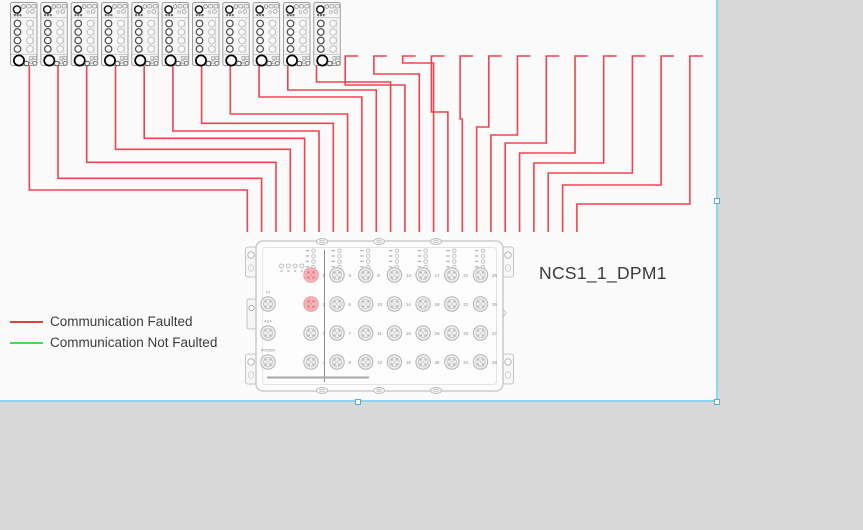 The image size is (863, 530). Describe the element at coordinates (378, 275) in the screenshot. I see `port-number: 9` at that location.